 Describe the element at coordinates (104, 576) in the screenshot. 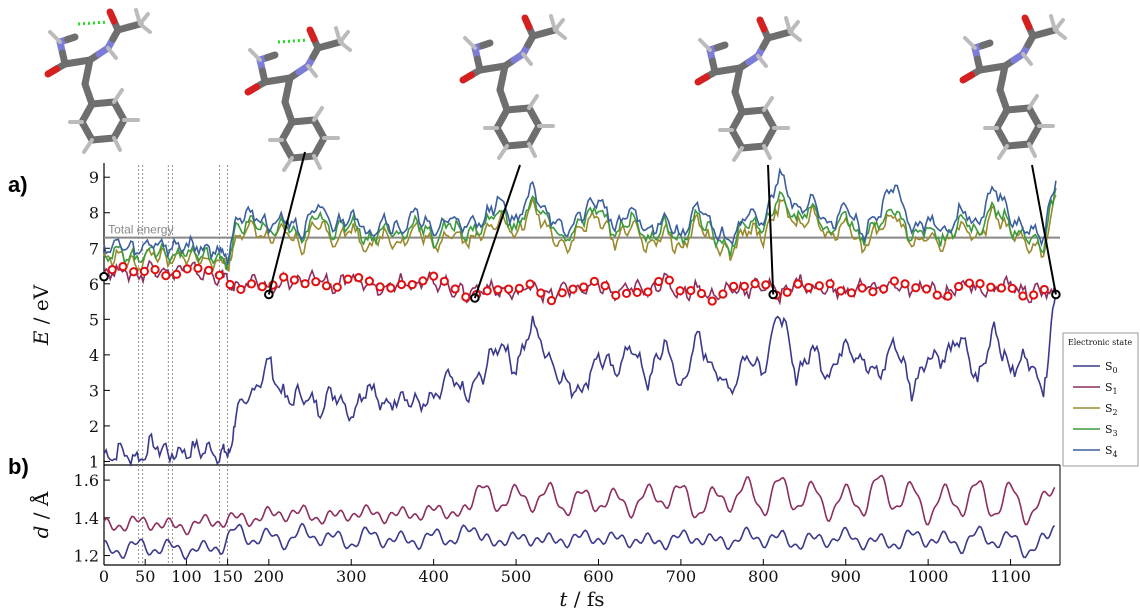

I see `x-tick-label: 0` at that location.